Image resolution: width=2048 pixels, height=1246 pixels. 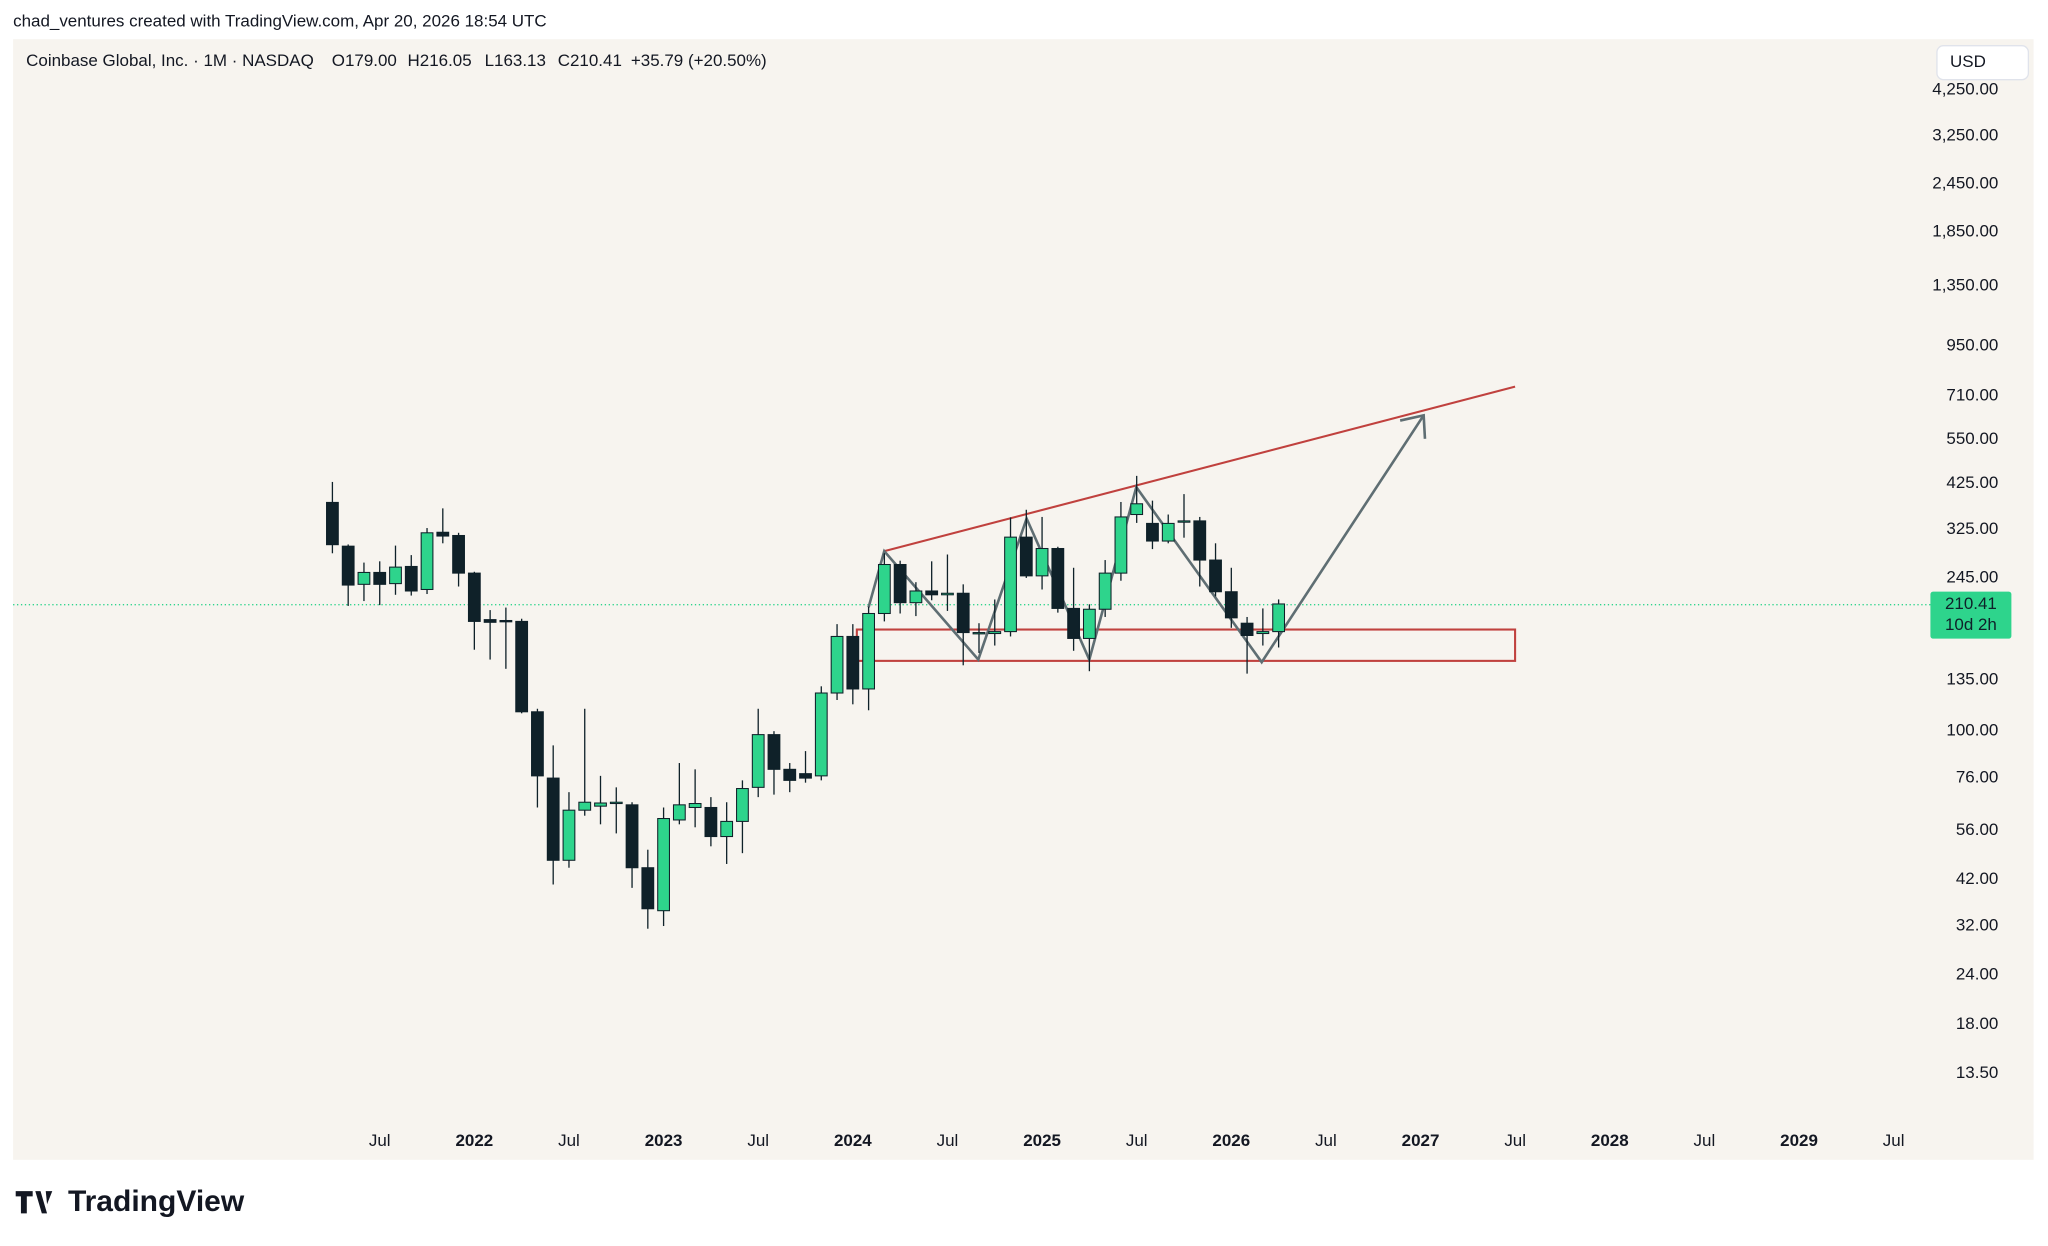 I want to click on y-tick-label: 32.00, so click(x=1977, y=925).